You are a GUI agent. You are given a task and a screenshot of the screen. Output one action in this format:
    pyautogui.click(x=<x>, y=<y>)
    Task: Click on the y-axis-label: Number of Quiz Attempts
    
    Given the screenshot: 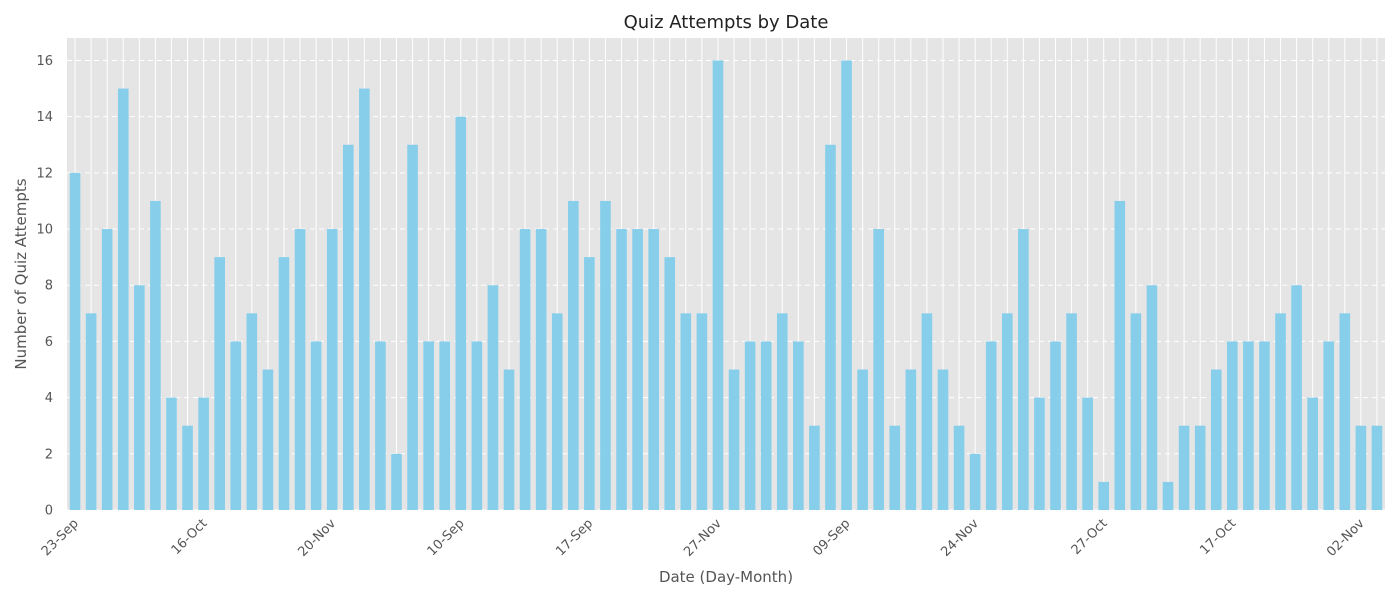 What is the action you would take?
    pyautogui.click(x=21, y=273)
    